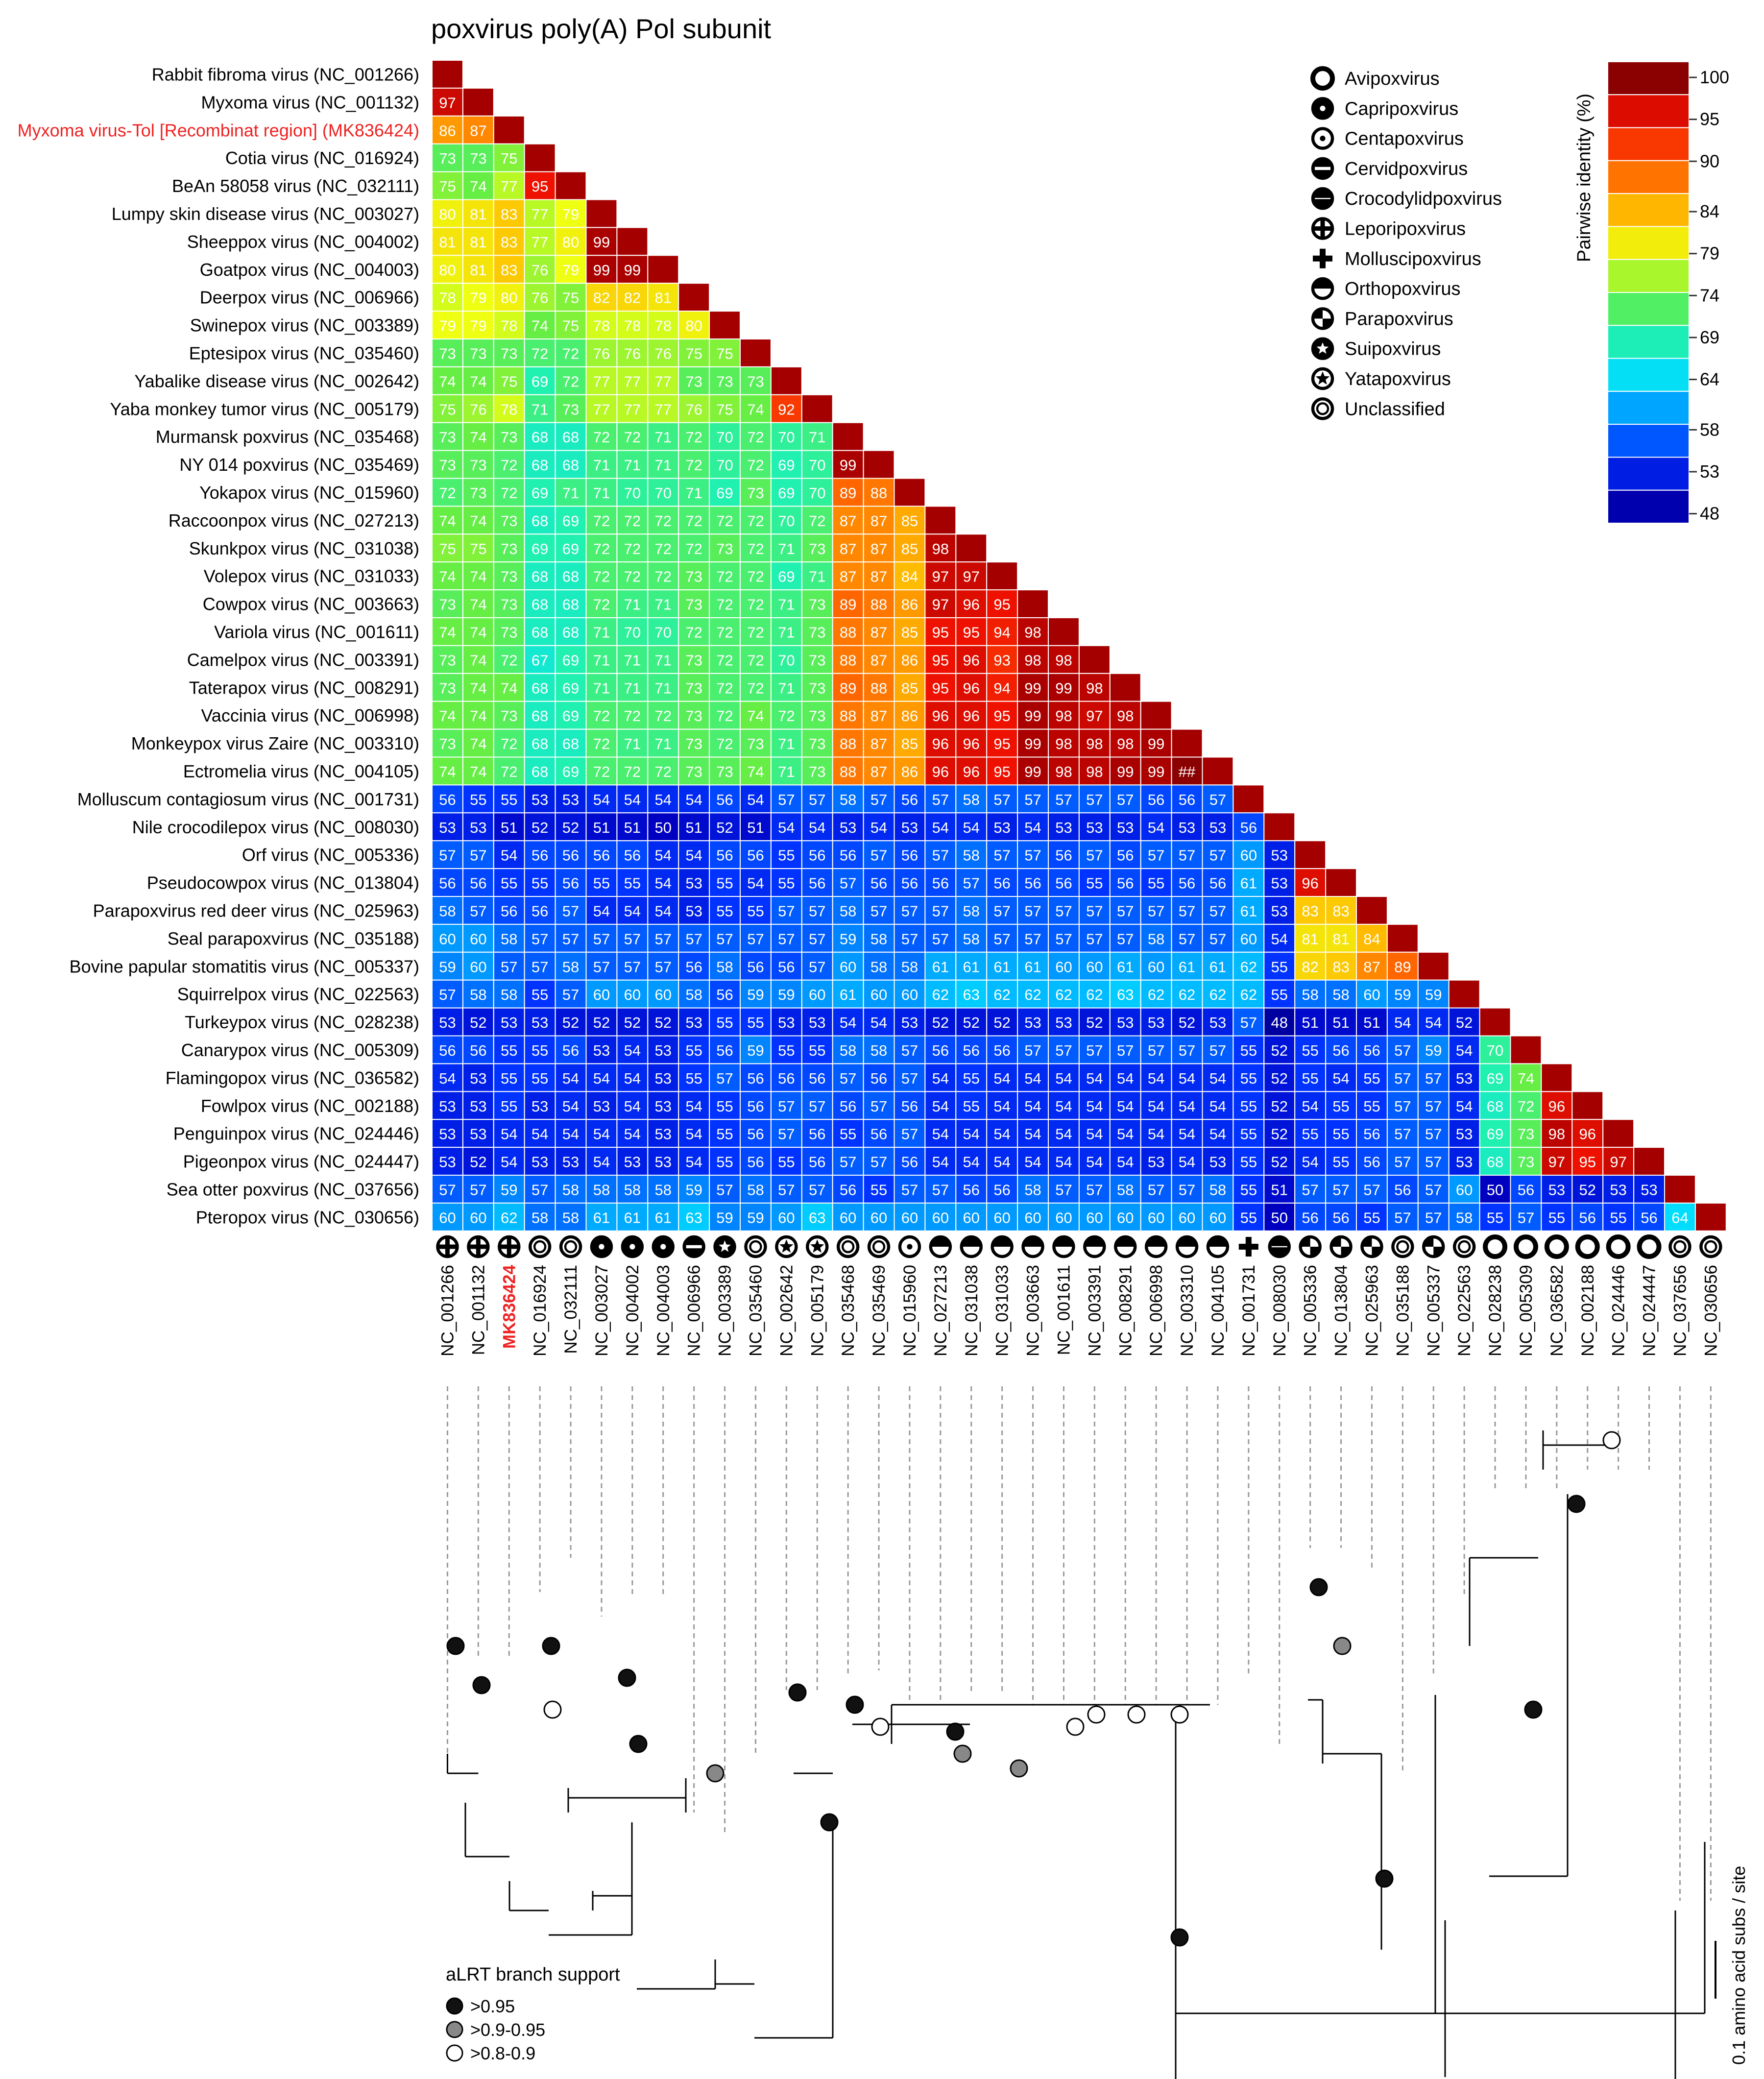 The height and width of the screenshot is (2079, 1764). I want to click on cell-value: 97, so click(971, 576).